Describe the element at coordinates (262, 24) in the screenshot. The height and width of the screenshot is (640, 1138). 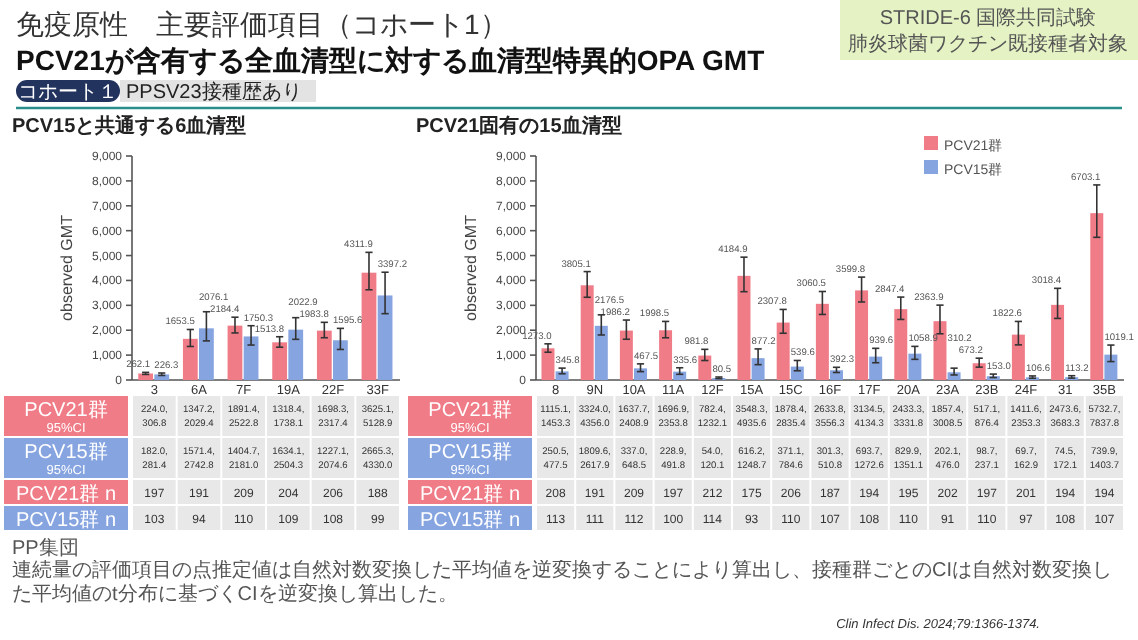
I see `text: 免疫原性 主要評価項目（コホート1）` at that location.